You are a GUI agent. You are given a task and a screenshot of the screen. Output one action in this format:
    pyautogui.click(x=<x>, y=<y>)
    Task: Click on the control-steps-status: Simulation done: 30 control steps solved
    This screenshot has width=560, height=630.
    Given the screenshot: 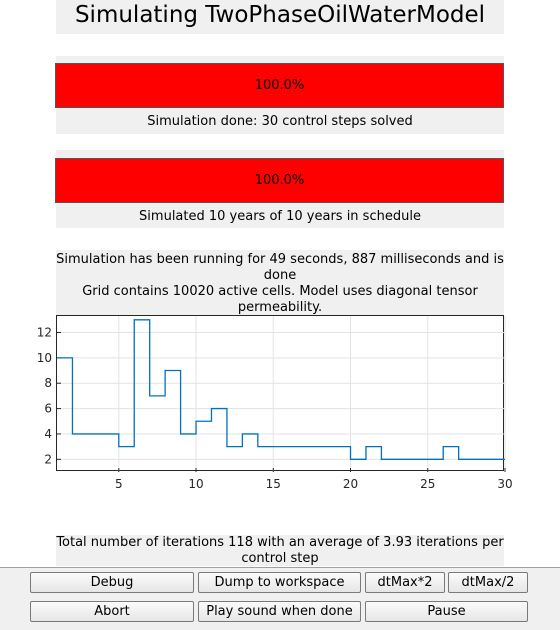 What is the action you would take?
    pyautogui.click(x=280, y=121)
    